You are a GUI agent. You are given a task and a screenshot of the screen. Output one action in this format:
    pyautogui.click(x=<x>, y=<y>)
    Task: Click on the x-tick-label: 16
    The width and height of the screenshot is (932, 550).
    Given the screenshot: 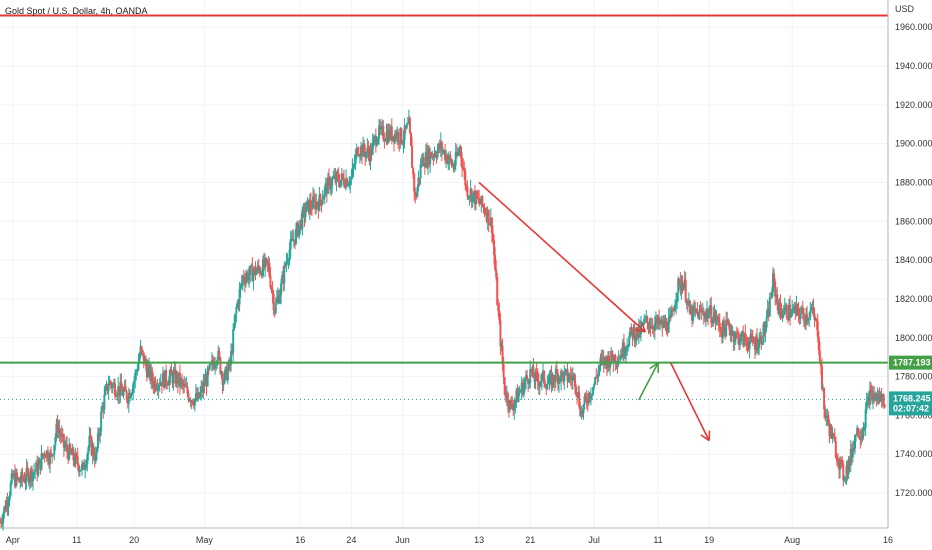 What is the action you would take?
    pyautogui.click(x=300, y=540)
    